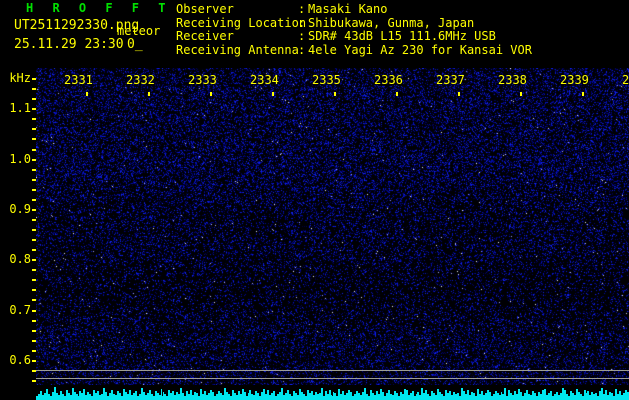 This screenshot has height=400, width=629. I want to click on metadata-row-receiver: Receiver : SDR# 43dB L15 111.6MHz USB, so click(354, 36).